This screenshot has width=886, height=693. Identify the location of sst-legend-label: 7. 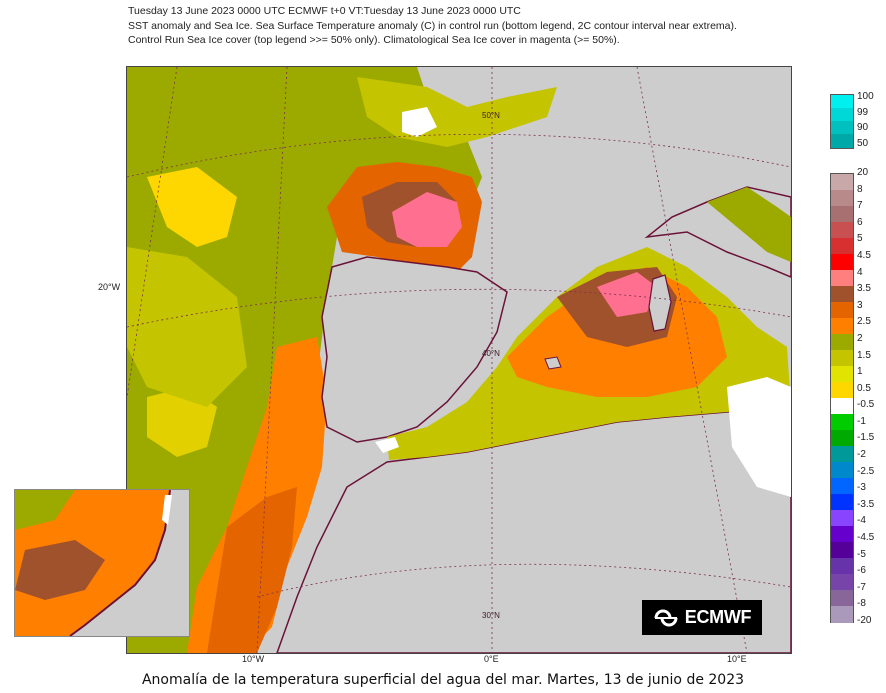
(860, 206).